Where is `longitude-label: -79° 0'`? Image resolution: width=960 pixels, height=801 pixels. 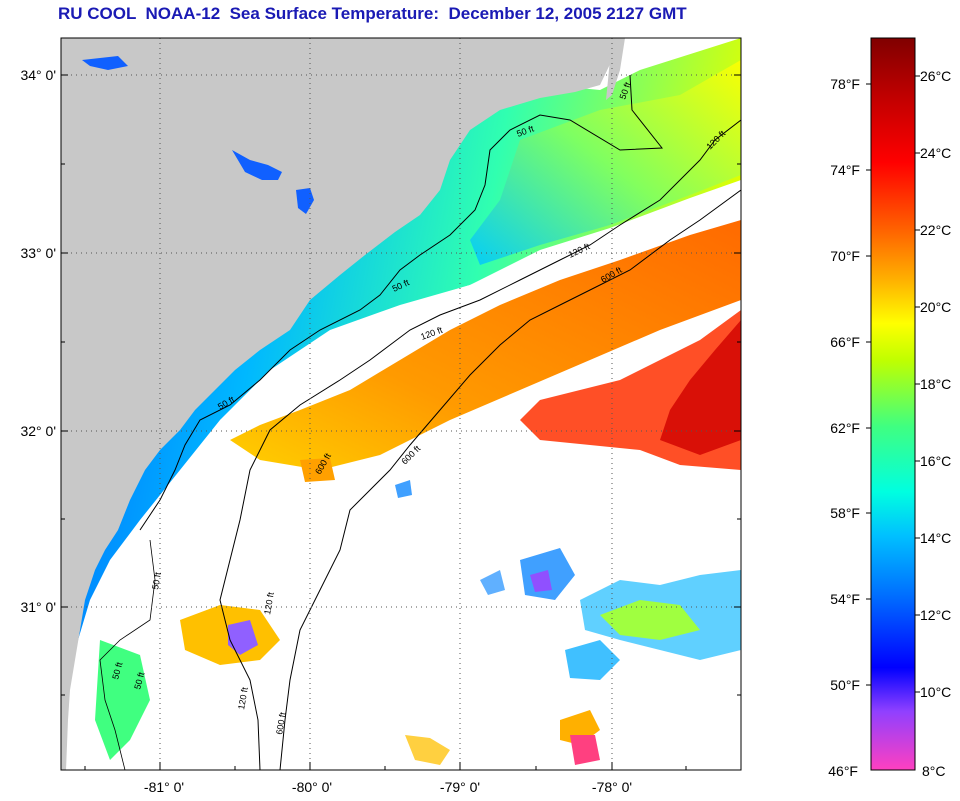
longitude-label: -79° 0' is located at coordinates (460, 787).